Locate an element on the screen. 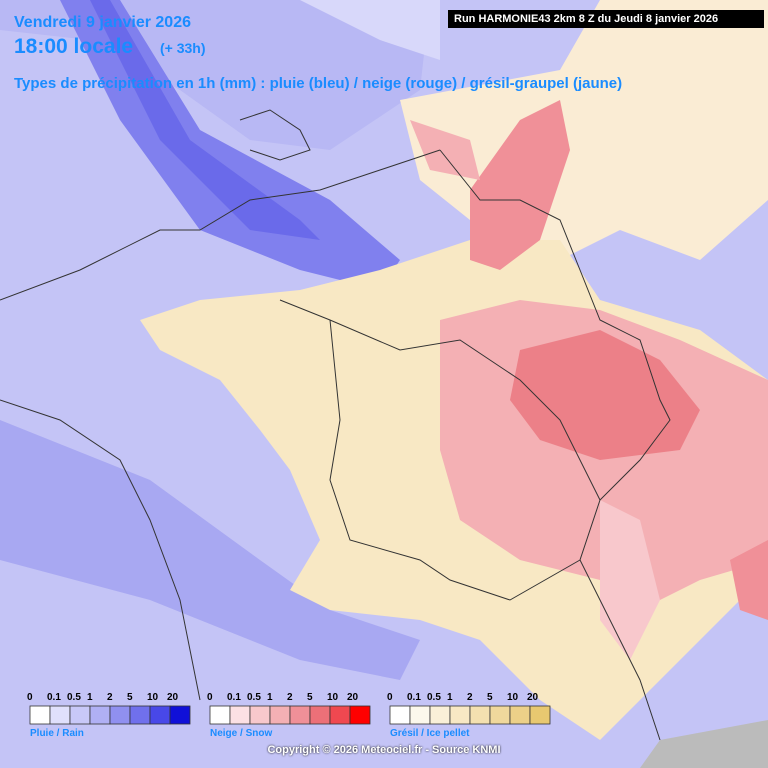 Image resolution: width=768 pixels, height=768 pixels. rain-light is located at coordinates (370, 30).